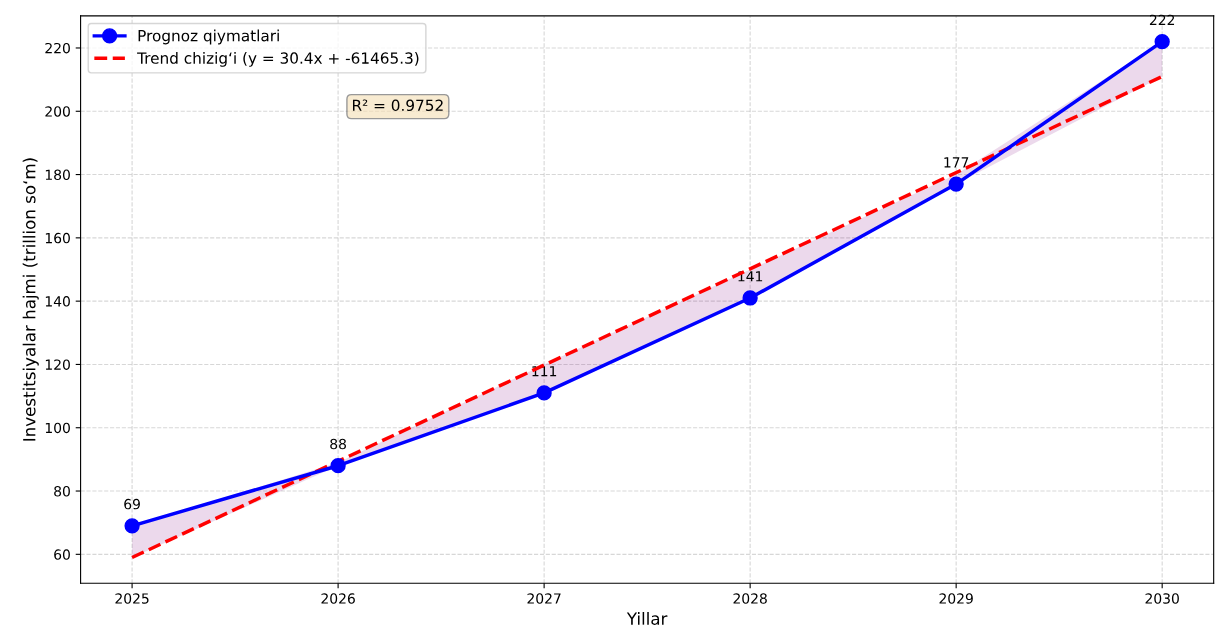 The width and height of the screenshot is (1221, 634). I want to click on data-label: 177, so click(956, 162).